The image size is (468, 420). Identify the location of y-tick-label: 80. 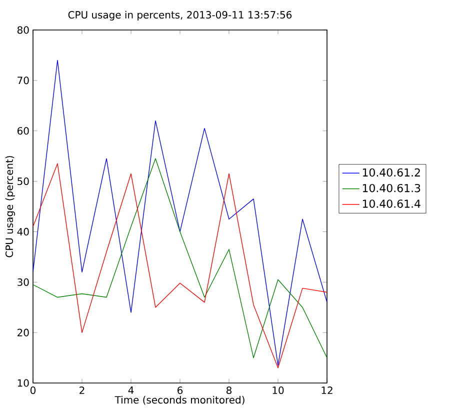
(23, 30).